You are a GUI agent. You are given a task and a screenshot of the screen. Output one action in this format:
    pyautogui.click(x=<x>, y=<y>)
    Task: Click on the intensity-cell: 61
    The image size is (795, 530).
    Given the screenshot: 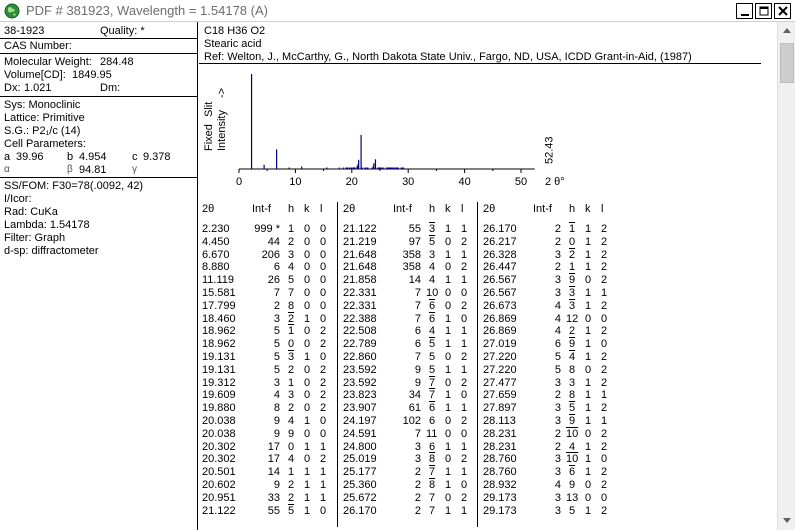 What is the action you would take?
    pyautogui.click(x=414, y=408)
    